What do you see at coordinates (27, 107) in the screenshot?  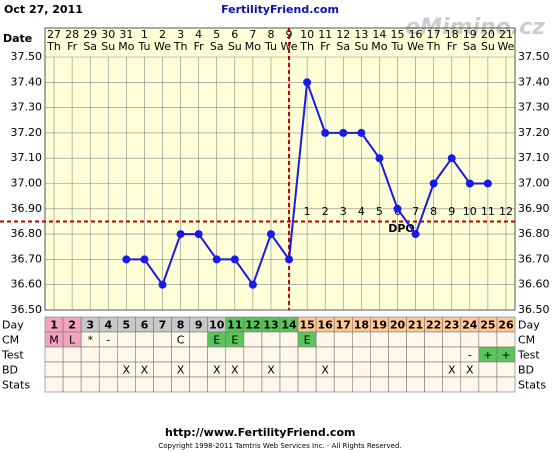 I see `y-tick-label: 37.30` at bounding box center [27, 107].